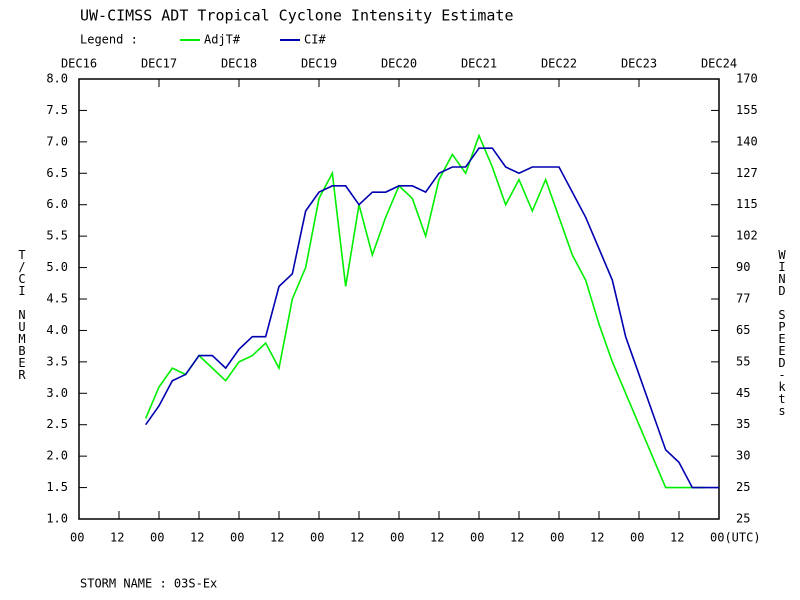  Describe the element at coordinates (639, 64) in the screenshot. I see `date-tick-label: DEC23` at that location.